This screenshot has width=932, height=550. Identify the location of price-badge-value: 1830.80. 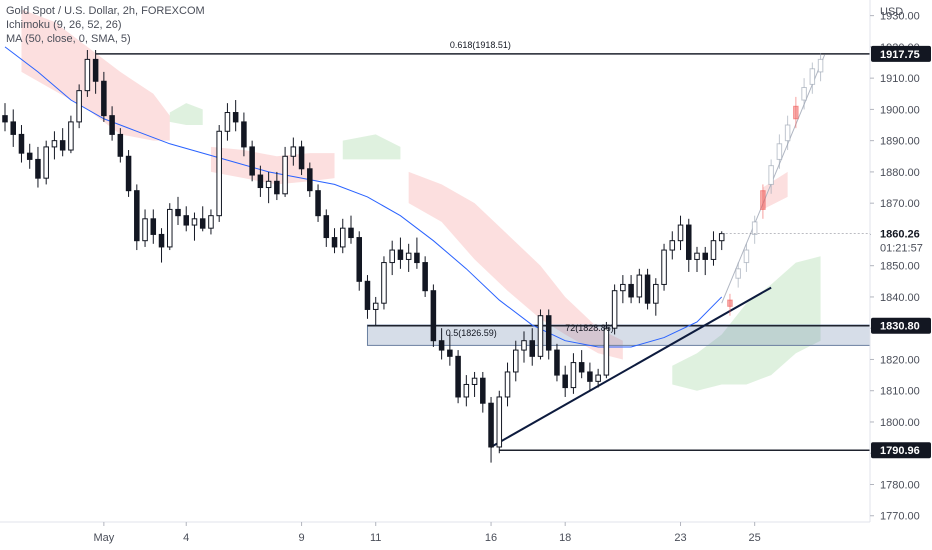
(900, 327).